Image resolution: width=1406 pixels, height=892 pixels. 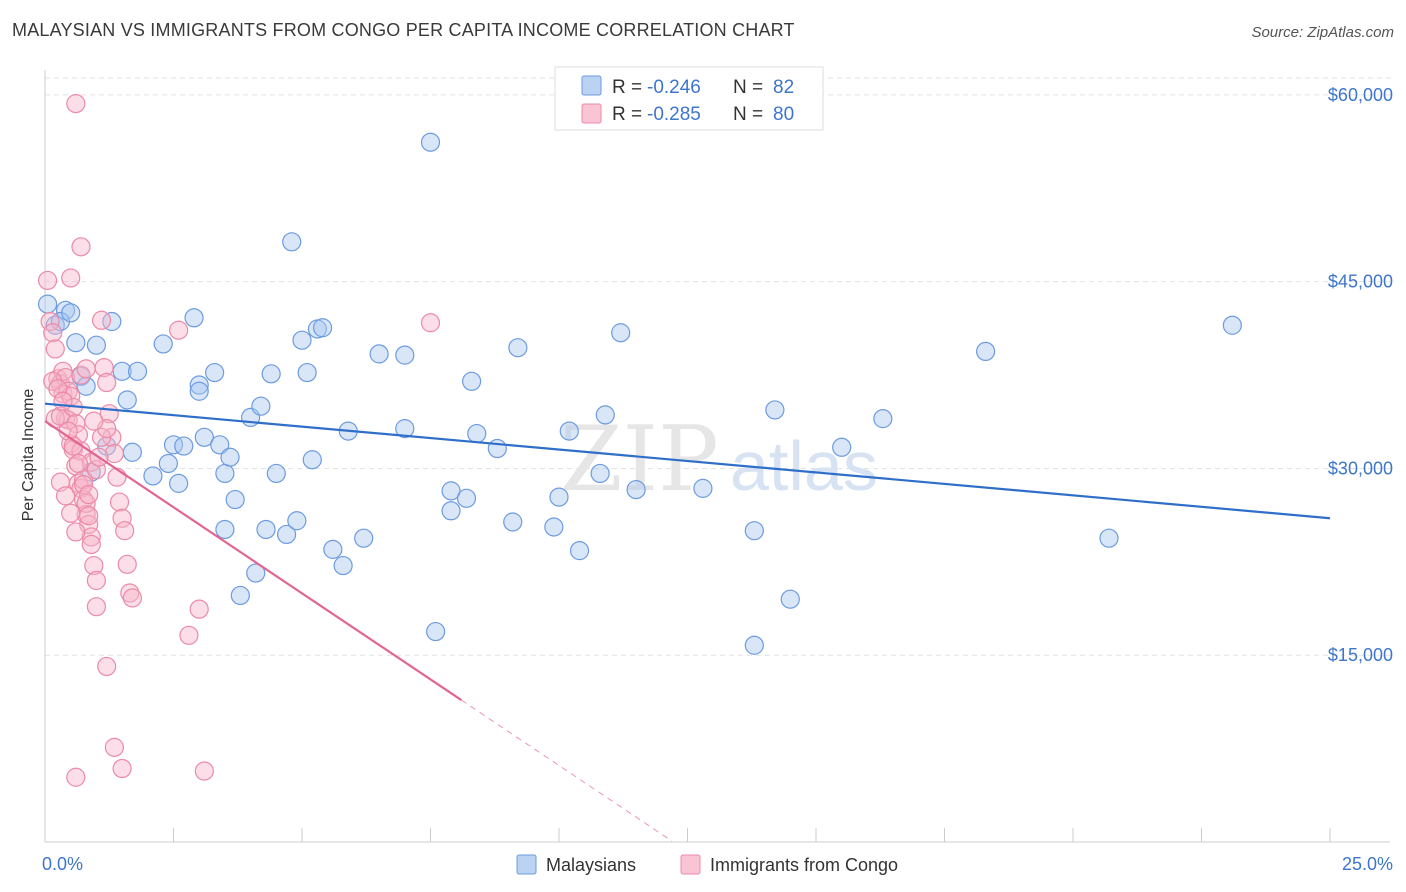 I want to click on legend-r-value-0: -0.246, so click(x=674, y=87).